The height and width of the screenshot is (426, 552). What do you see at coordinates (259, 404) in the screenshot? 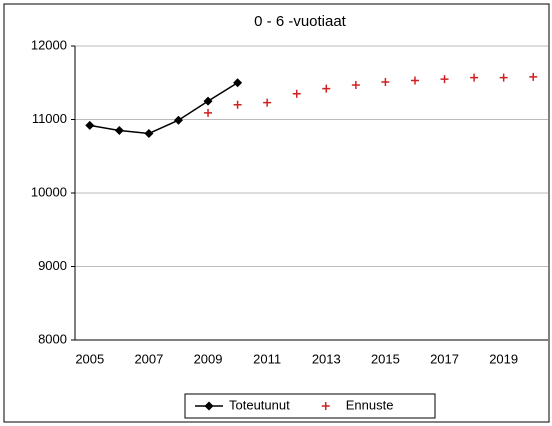
I see `legend-label: Toteutunut` at bounding box center [259, 404].